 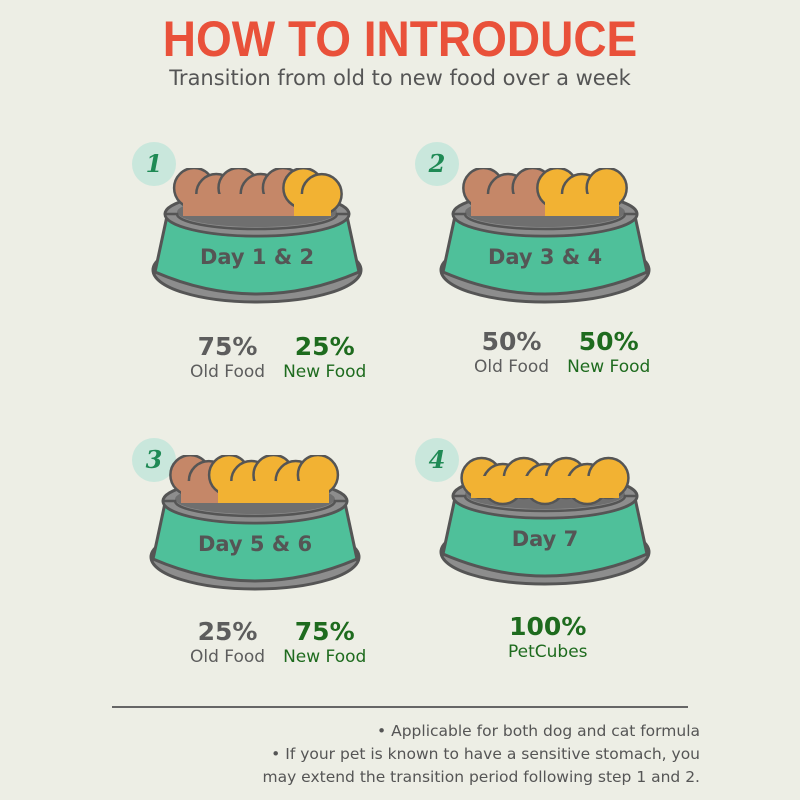 I want to click on day-label: Day 1 & 2, so click(x=257, y=257).